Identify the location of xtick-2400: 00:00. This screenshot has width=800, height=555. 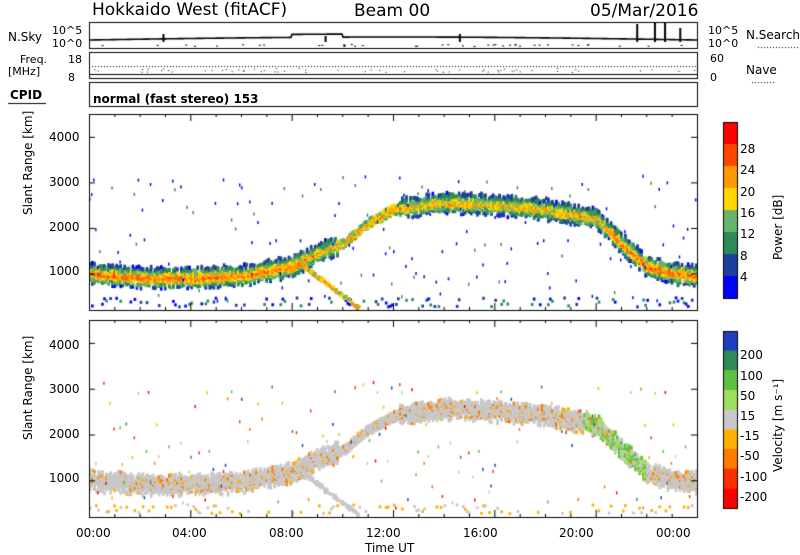
(673, 533).